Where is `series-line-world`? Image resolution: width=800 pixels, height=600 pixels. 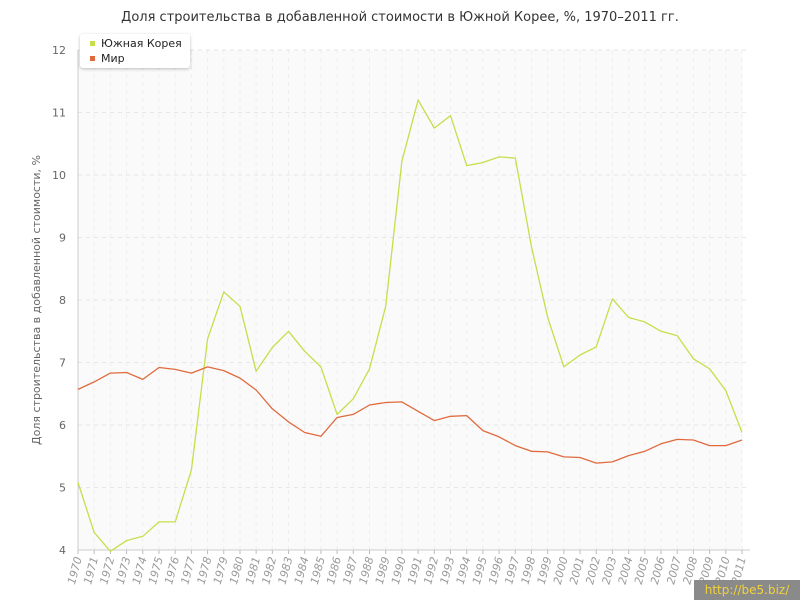 series-line-world is located at coordinates (410, 415).